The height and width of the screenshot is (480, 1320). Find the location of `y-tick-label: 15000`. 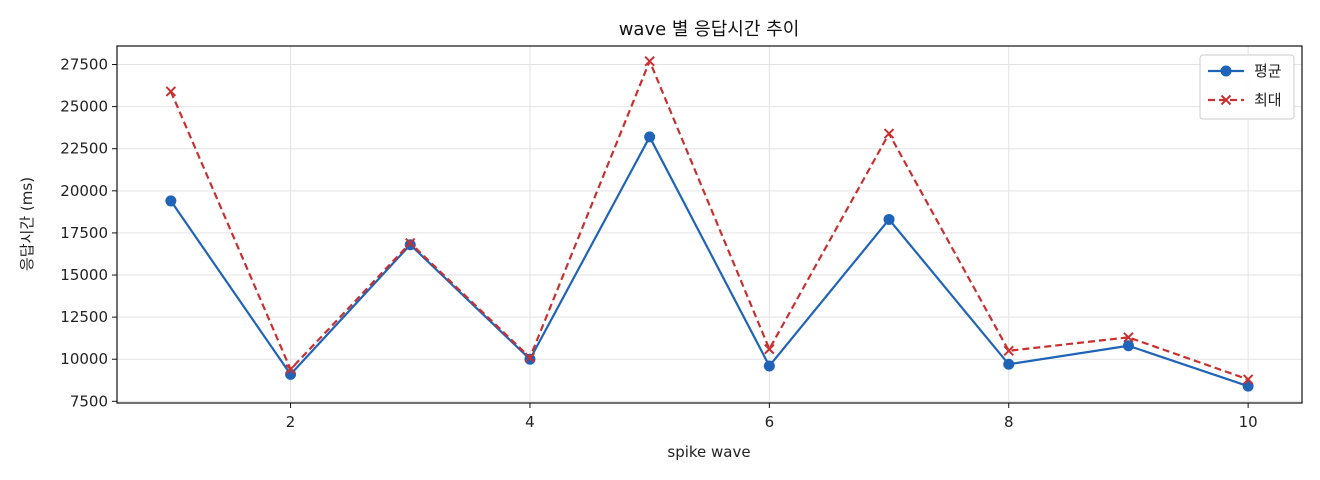

y-tick-label: 15000 is located at coordinates (84, 275).